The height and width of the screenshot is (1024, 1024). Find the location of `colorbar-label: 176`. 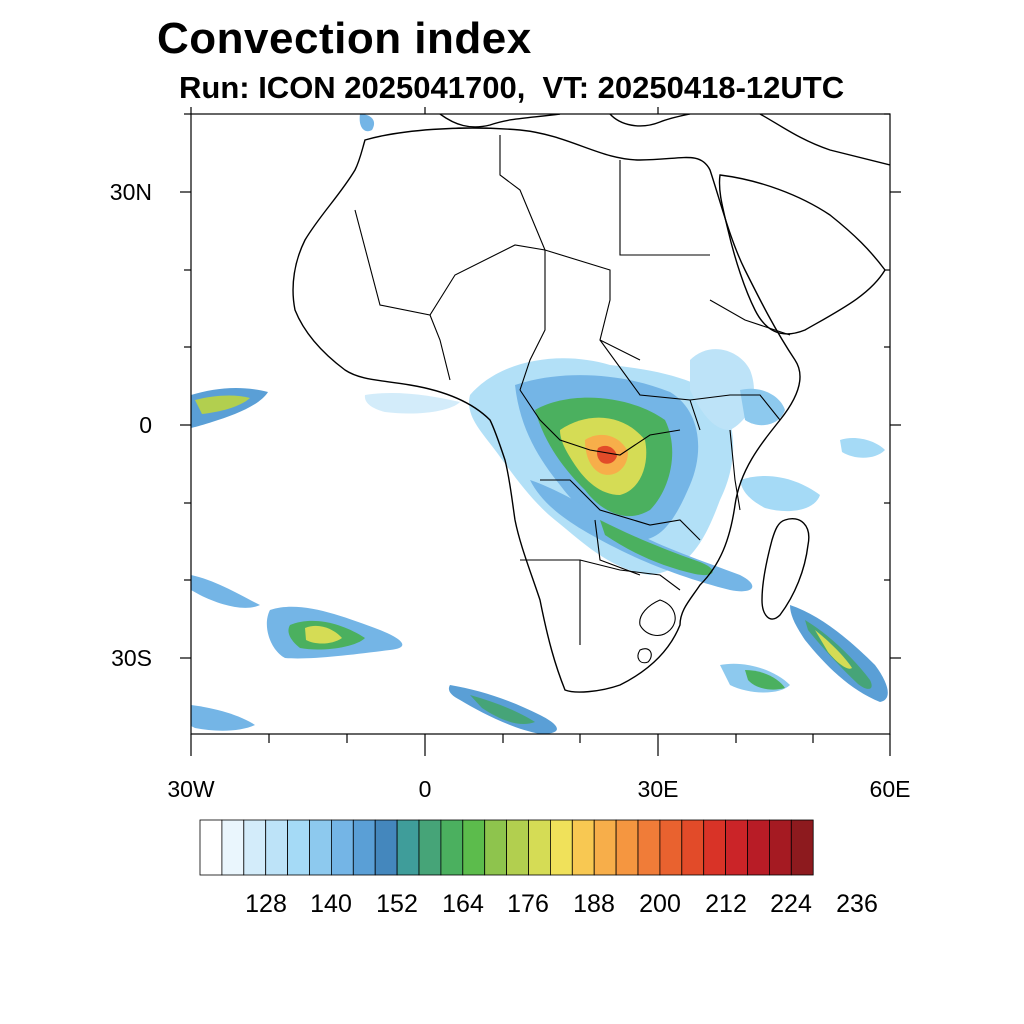

colorbar-label: 176 is located at coordinates (528, 904).